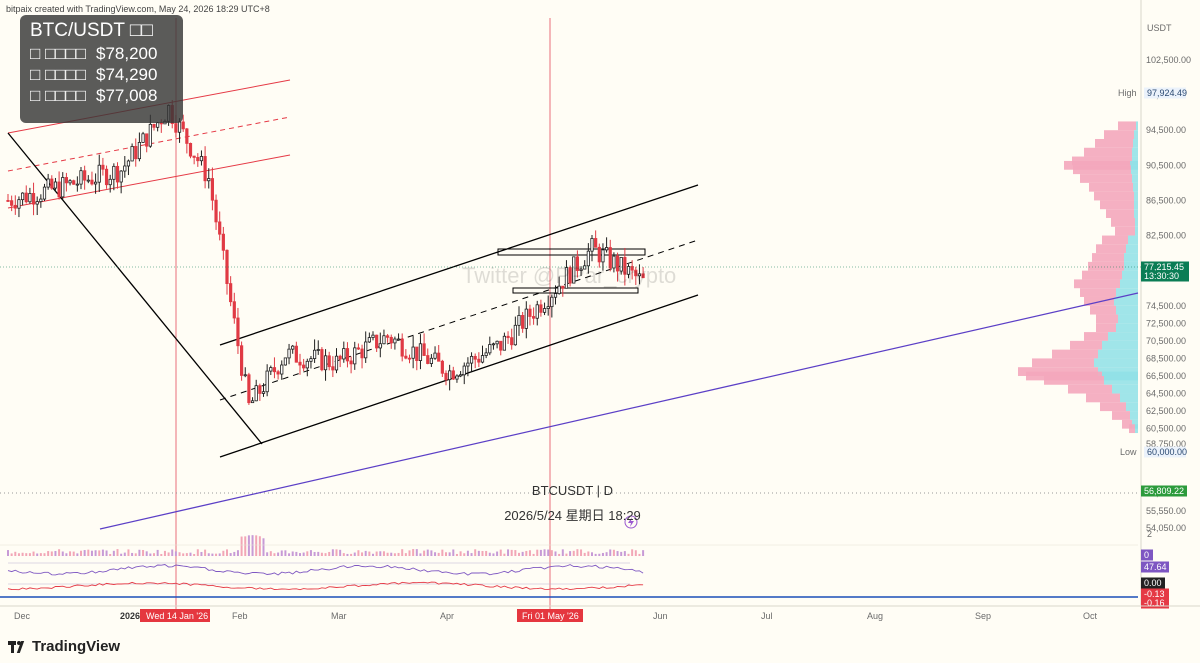 This screenshot has height=663, width=1200. Describe the element at coordinates (149, 181) in the screenshot. I see `upper-channel-bottom` at that location.